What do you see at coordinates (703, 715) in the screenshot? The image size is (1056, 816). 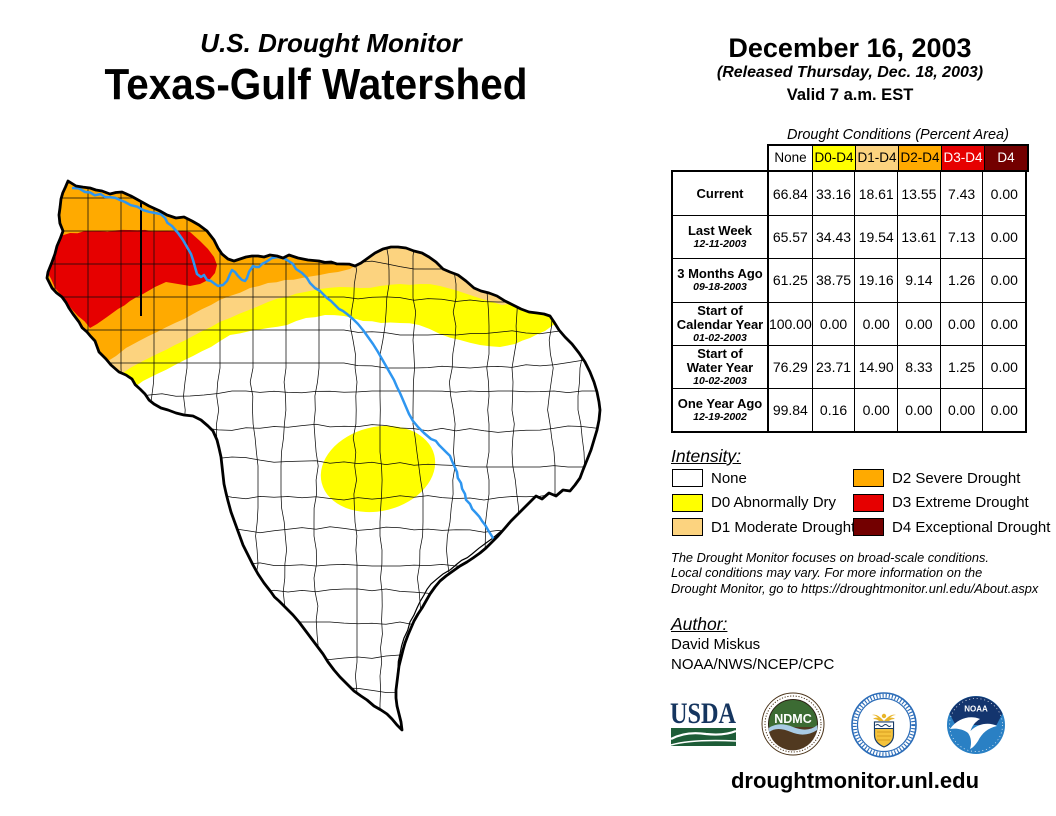 I see `svg-text: USDA` at bounding box center [703, 715].